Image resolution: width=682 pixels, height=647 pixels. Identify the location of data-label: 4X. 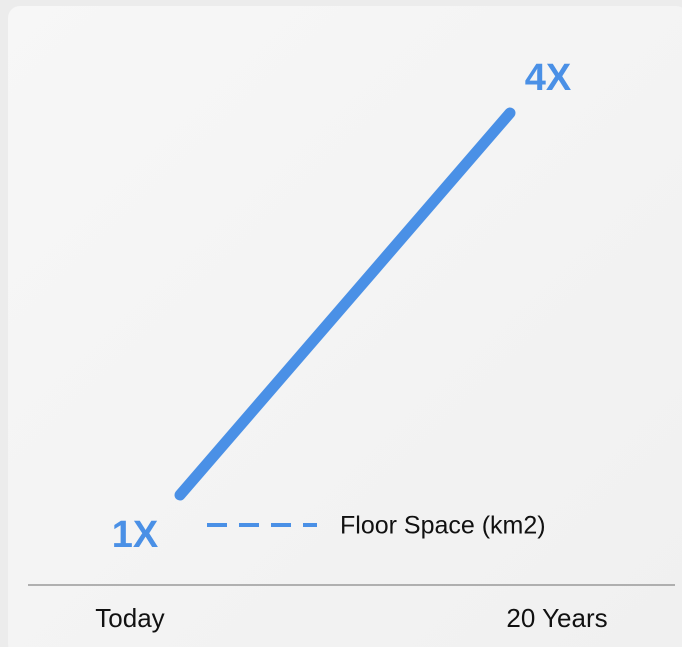
(548, 78).